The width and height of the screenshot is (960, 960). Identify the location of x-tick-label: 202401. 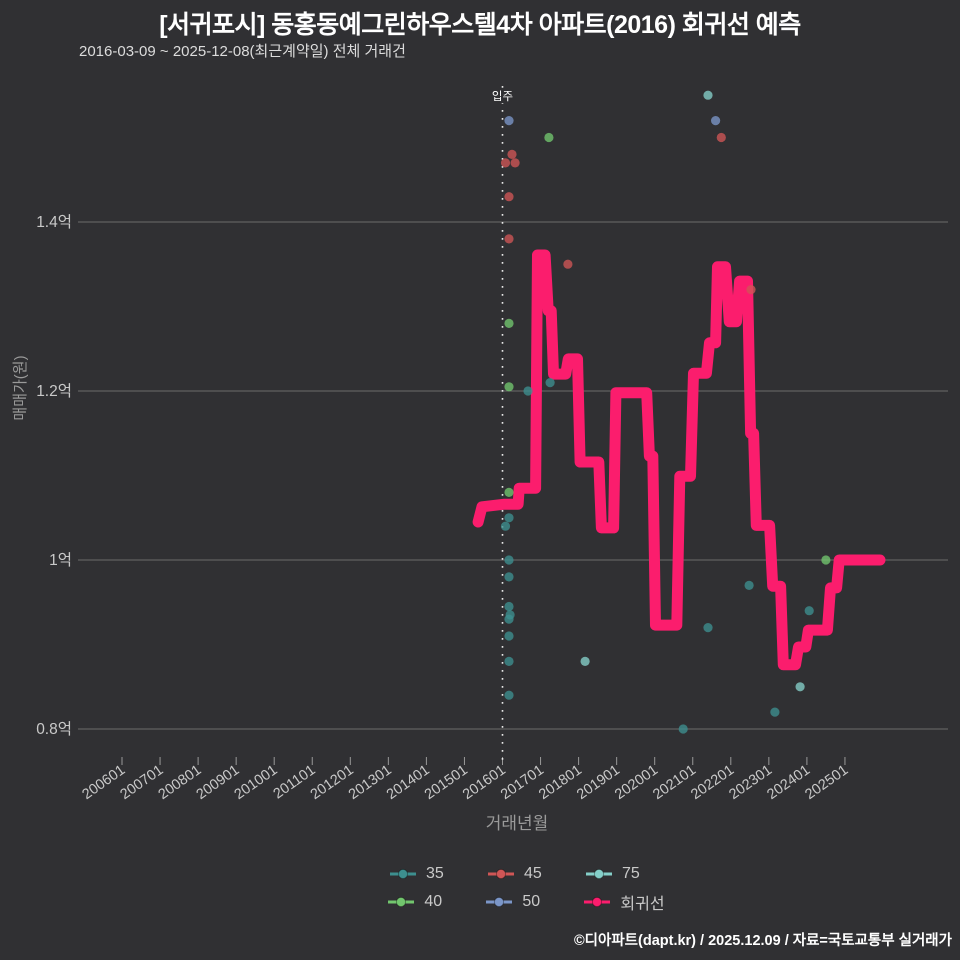
(788, 782).